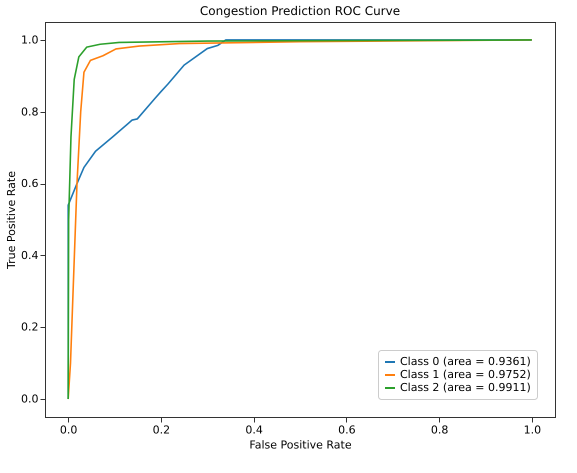  I want to click on x-tick-label: 1.0, so click(533, 430).